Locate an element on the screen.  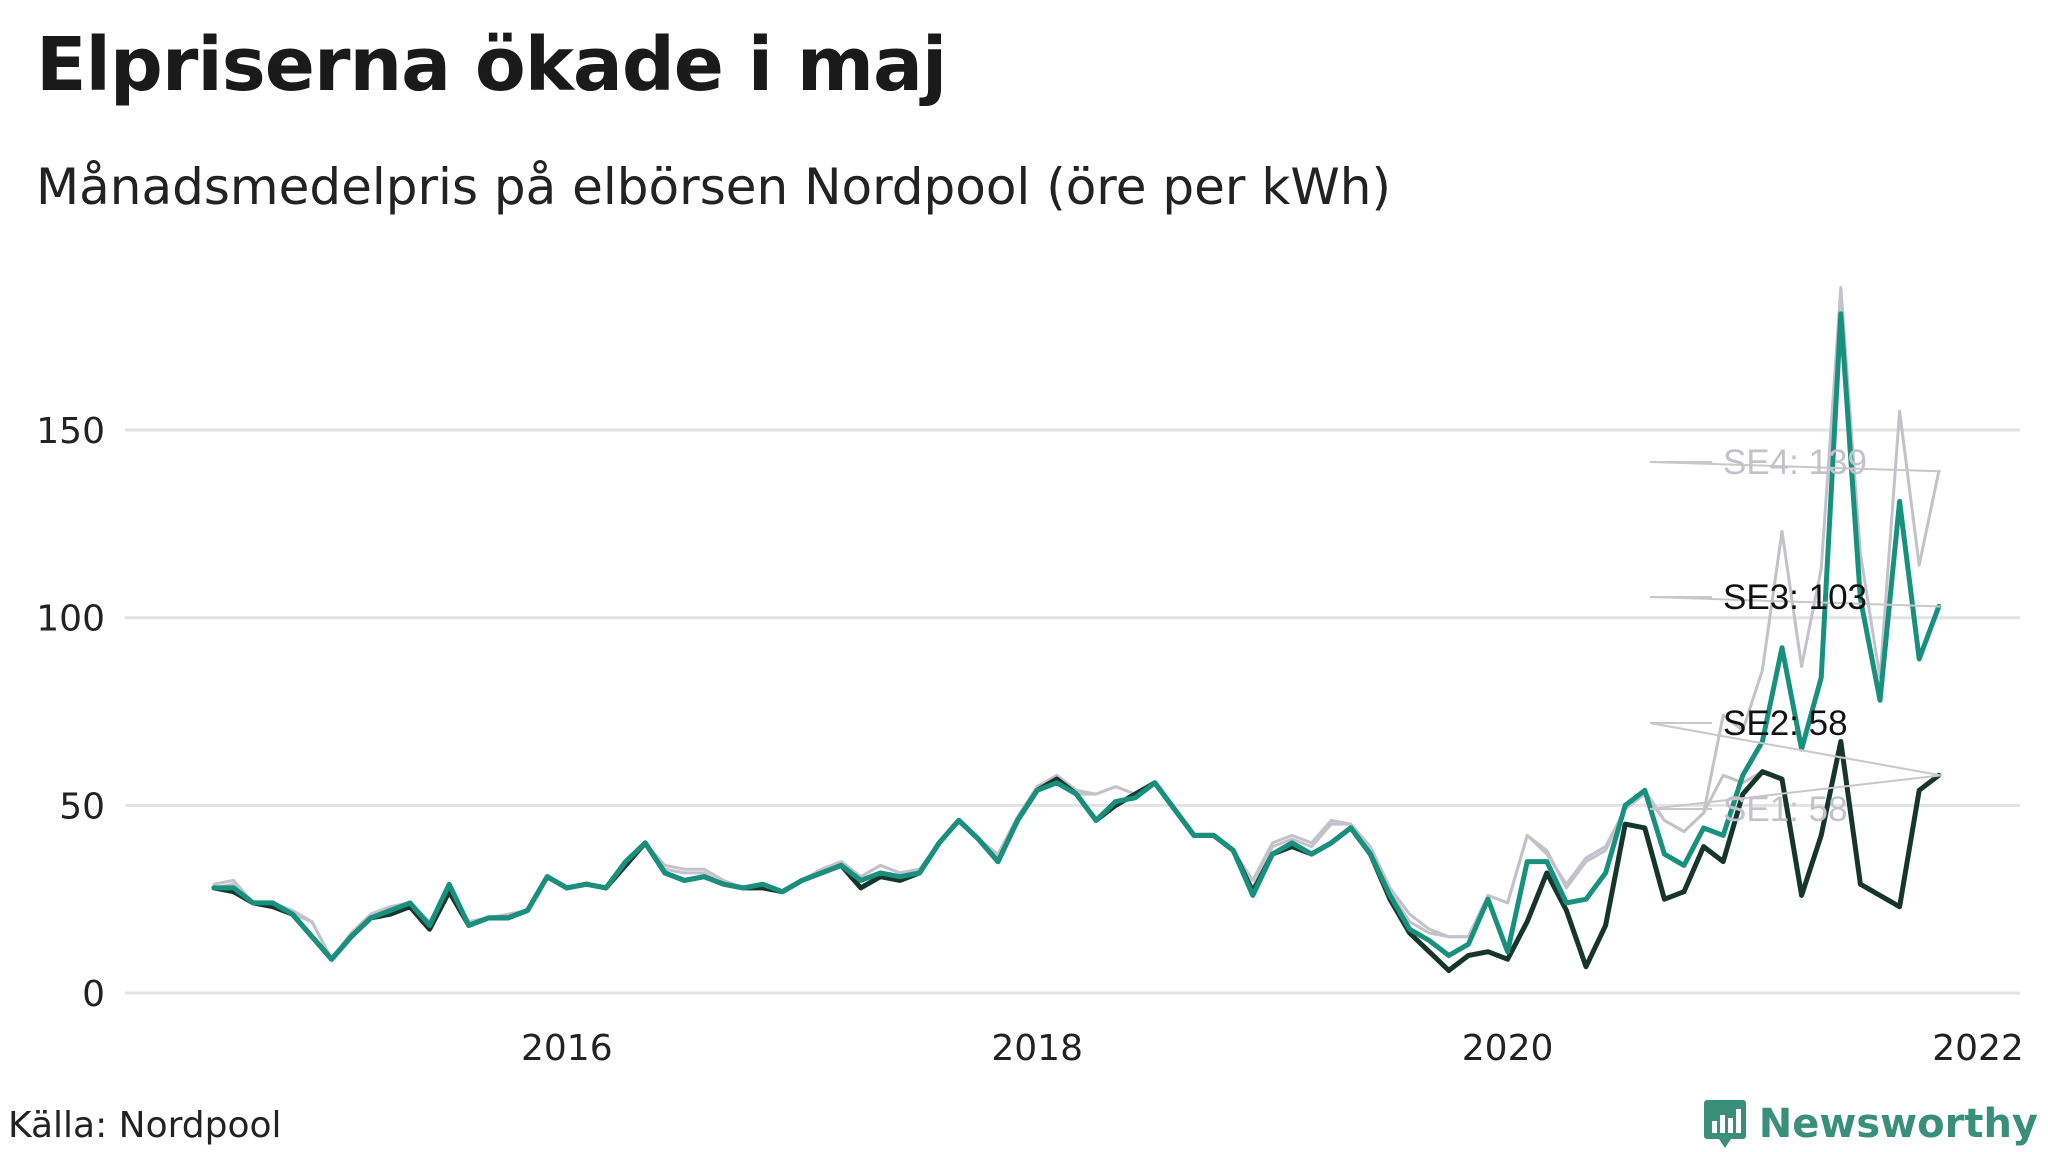
y-tick-label: 150 is located at coordinates (70, 431).